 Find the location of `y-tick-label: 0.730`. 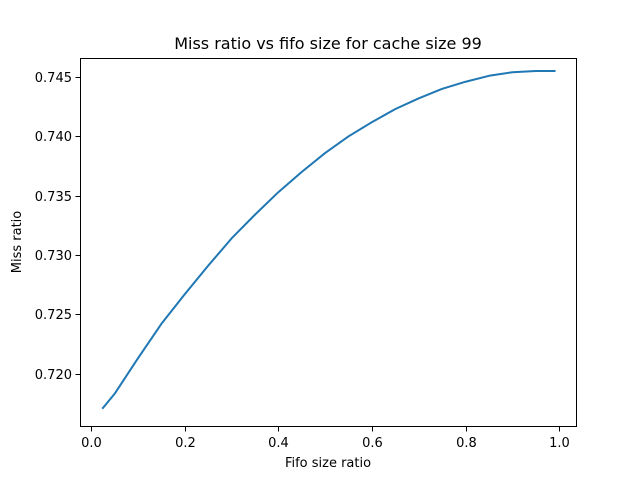

y-tick-label: 0.730 is located at coordinates (53, 256).